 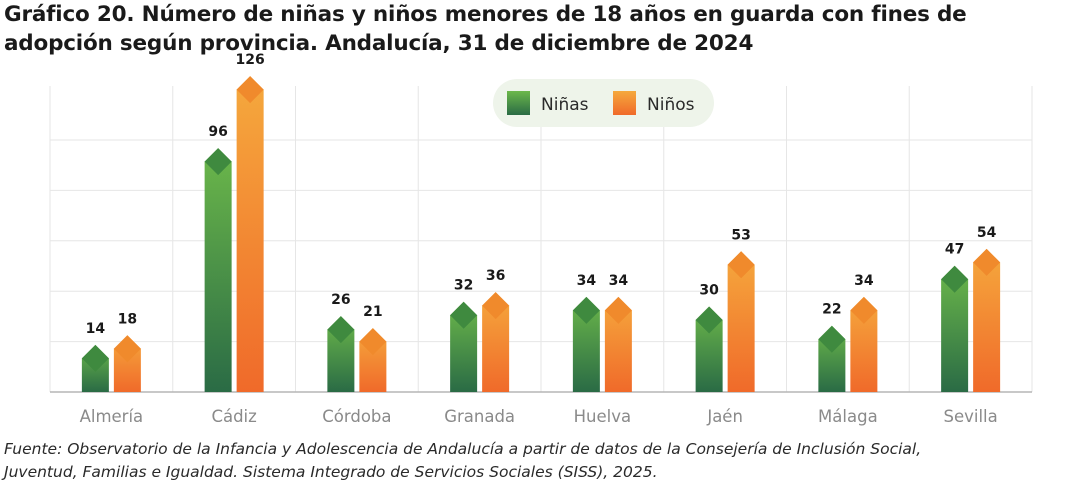 I want to click on bar-ninas-granada, so click(x=464, y=346).